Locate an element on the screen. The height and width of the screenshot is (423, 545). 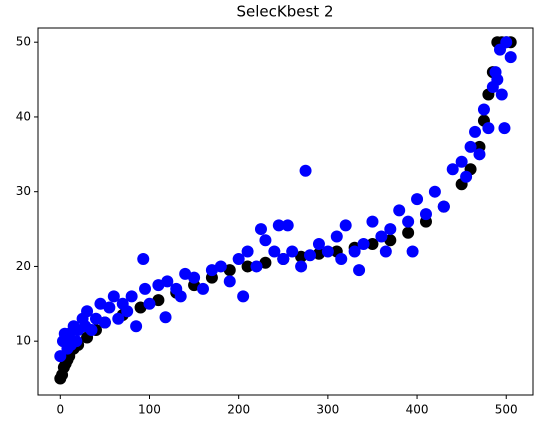
y-tick-label: 30 is located at coordinates (23, 191).